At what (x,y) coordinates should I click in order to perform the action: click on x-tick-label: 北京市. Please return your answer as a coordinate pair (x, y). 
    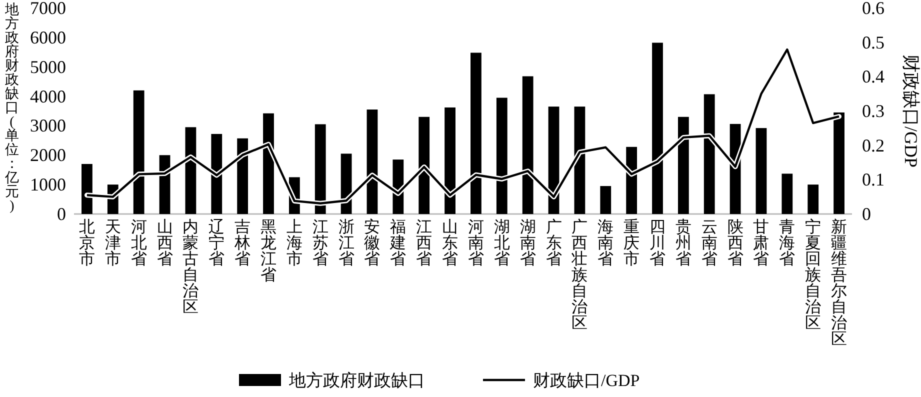
    Looking at the image, I should click on (86, 243).